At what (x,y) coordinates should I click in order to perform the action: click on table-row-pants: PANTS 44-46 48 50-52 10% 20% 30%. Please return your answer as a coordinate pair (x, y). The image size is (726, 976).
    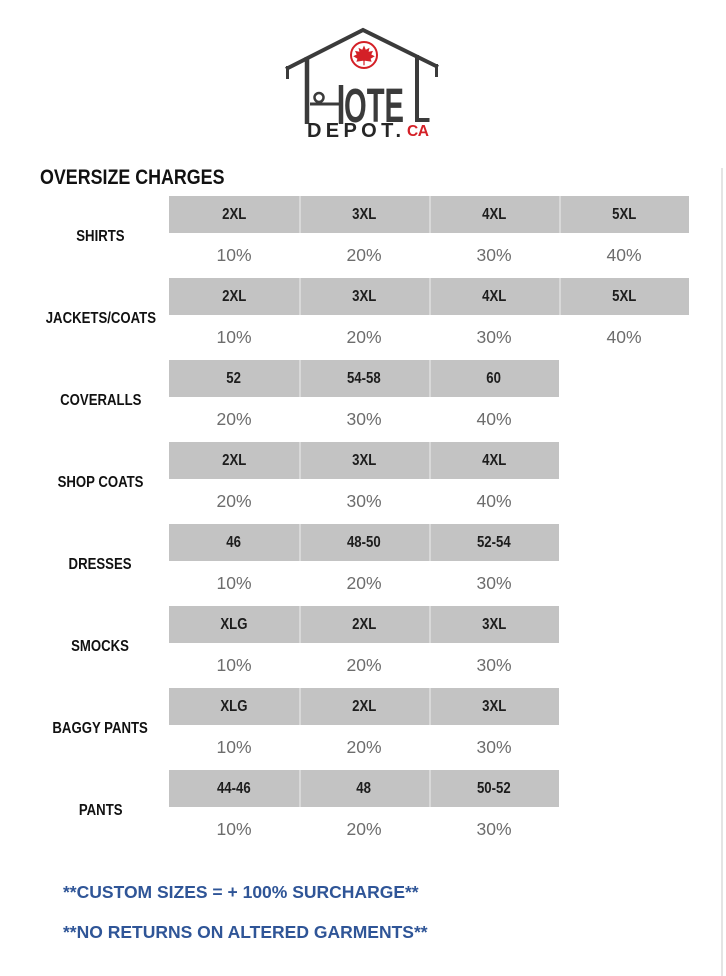
    Looking at the image, I should click on (363, 811).